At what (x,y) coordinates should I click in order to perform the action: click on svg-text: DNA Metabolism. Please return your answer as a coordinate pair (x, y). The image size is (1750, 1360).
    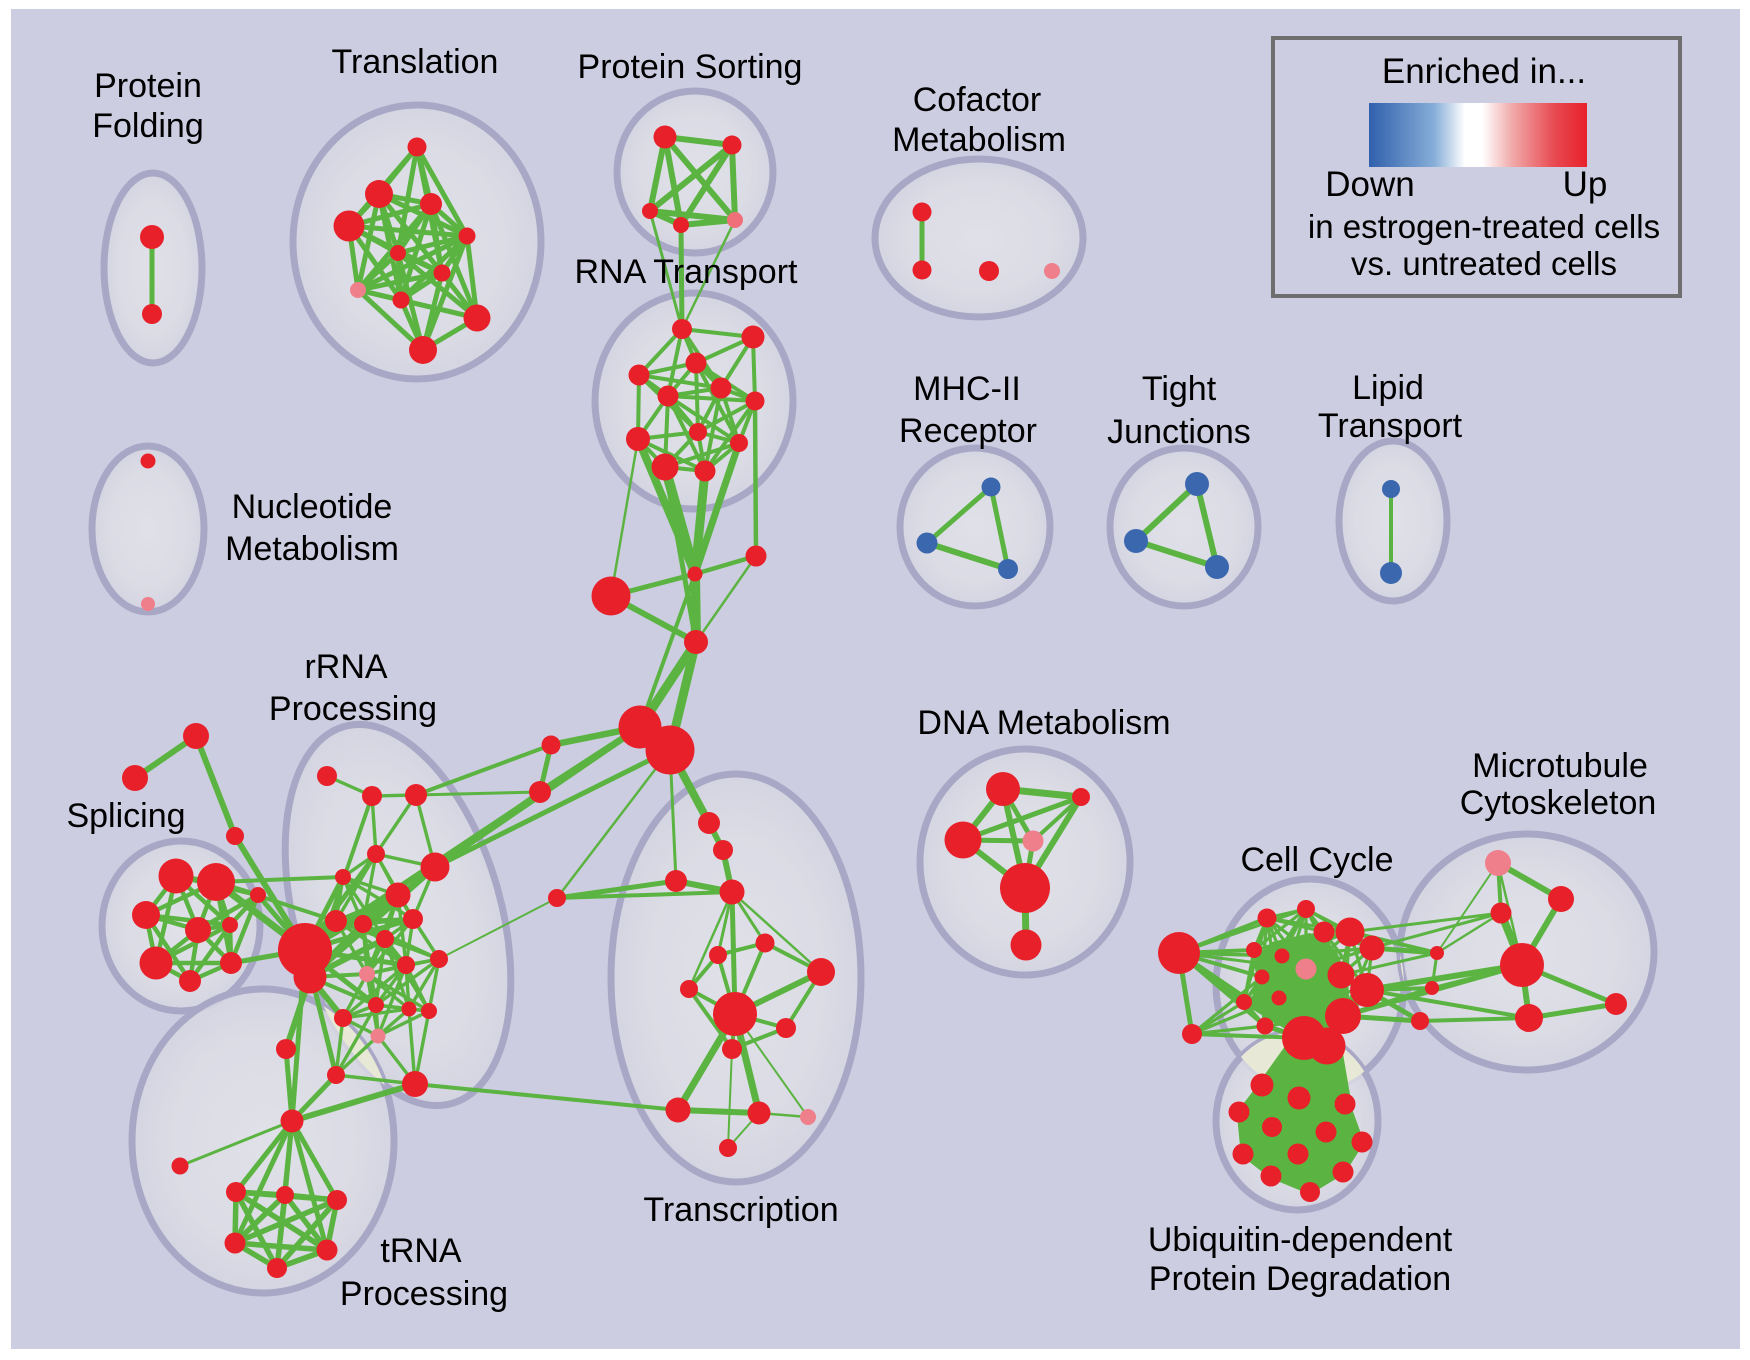
    Looking at the image, I should click on (1043, 723).